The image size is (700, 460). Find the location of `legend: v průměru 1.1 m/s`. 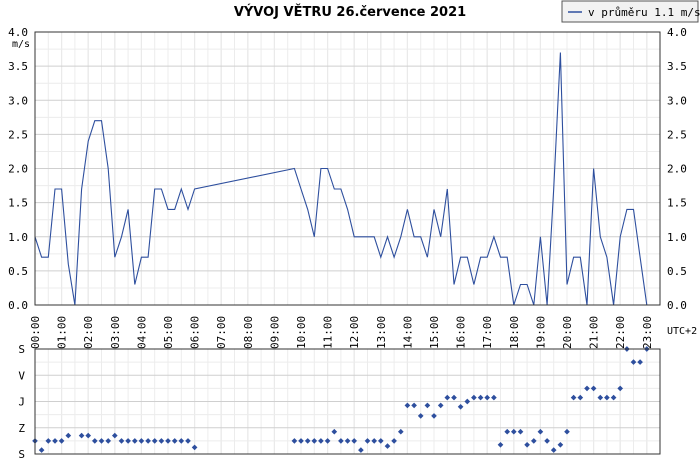

legend: v průměru 1.1 m/s is located at coordinates (630, 11).